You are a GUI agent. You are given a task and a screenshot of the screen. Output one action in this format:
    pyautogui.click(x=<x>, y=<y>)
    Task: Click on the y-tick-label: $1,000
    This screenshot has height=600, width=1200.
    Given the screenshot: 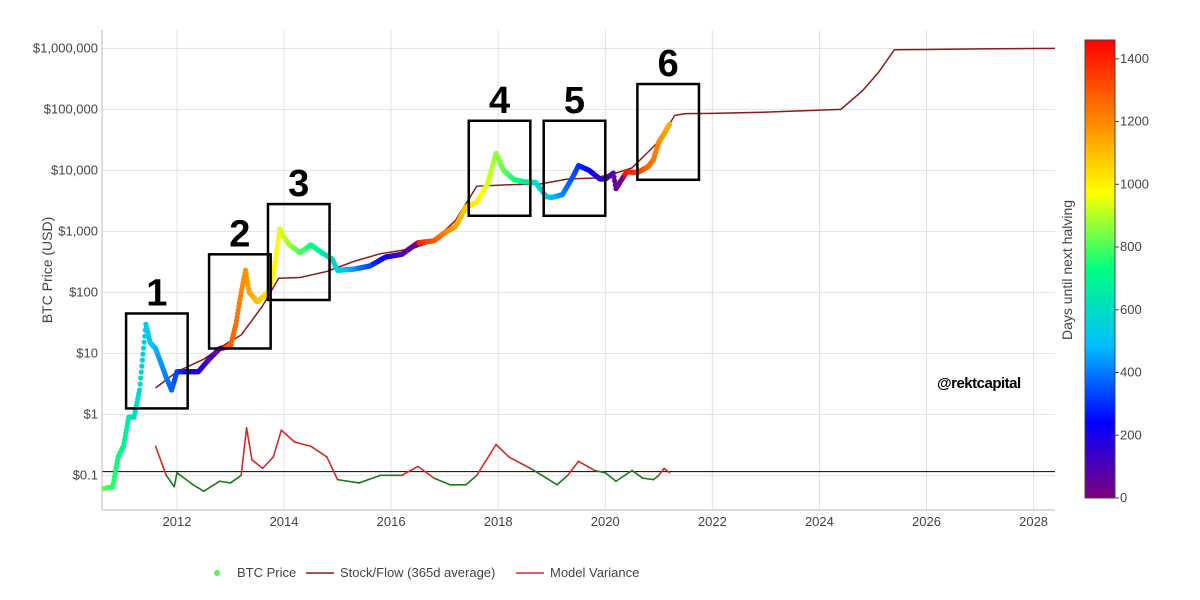 What is the action you would take?
    pyautogui.click(x=78, y=230)
    